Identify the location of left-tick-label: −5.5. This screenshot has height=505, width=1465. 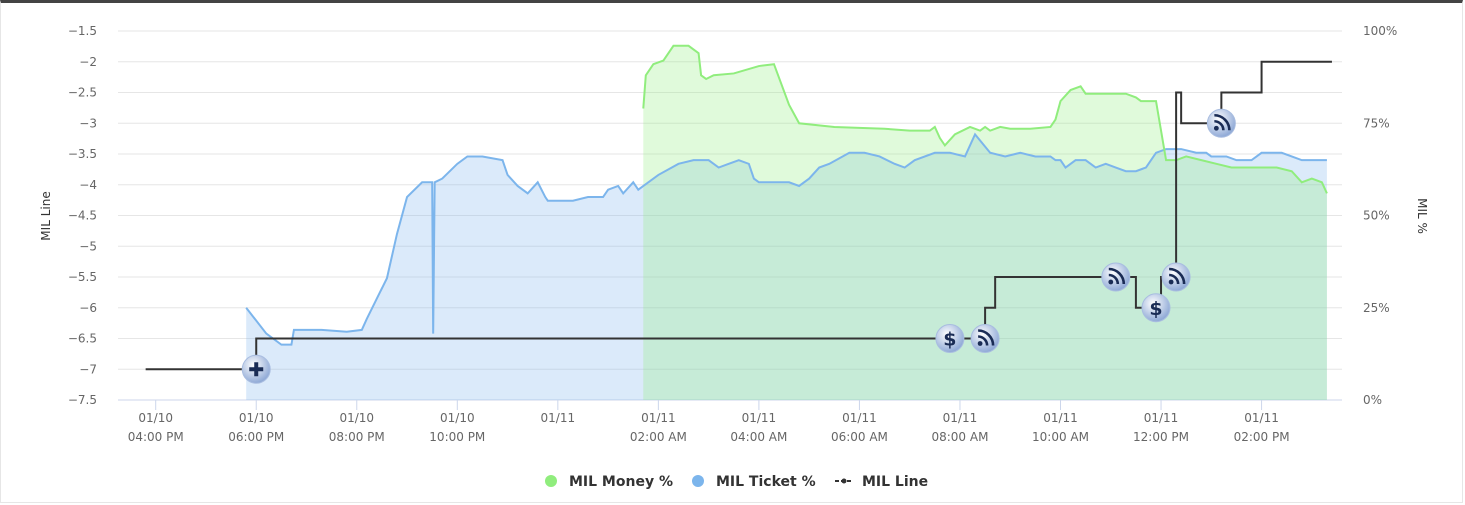
(82, 277).